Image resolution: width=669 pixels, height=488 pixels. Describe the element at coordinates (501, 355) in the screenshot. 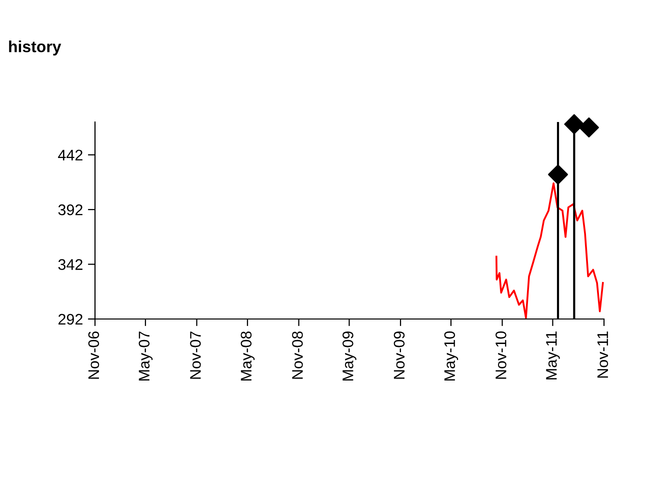

I see `x-tick-label: Nov-10` at that location.